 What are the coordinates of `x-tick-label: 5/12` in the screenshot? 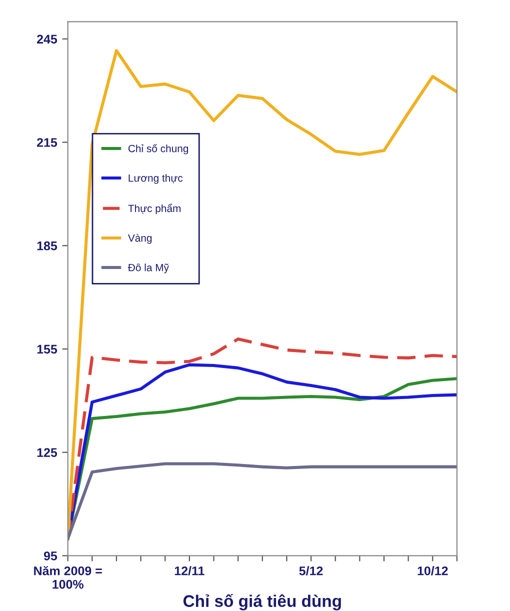 It's located at (311, 571).